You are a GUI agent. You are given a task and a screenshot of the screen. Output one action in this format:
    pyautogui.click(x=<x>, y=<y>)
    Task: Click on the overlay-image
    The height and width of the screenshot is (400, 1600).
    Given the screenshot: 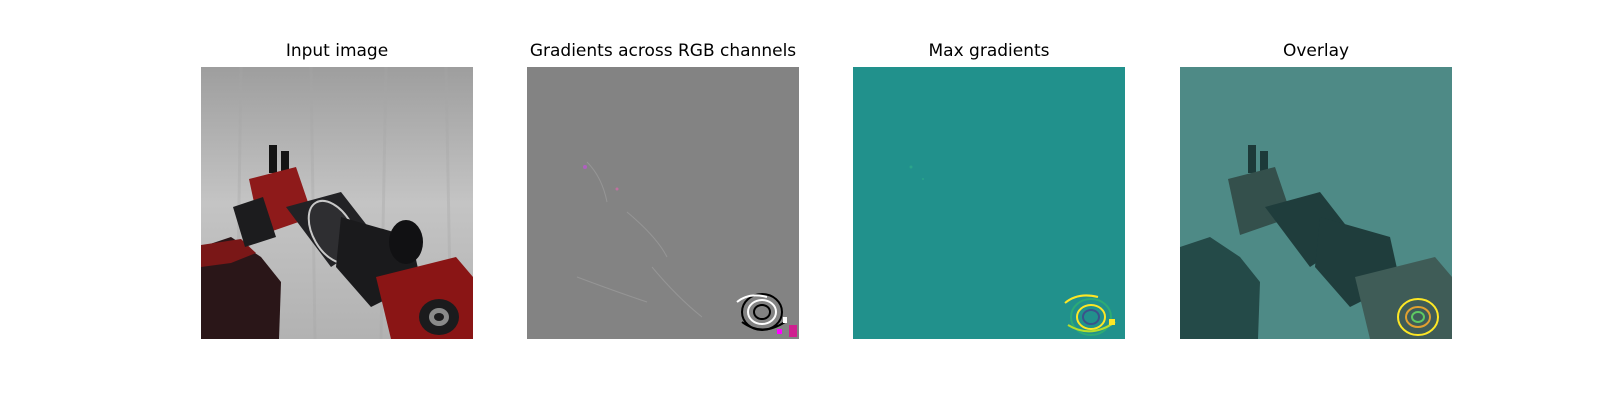 What is the action you would take?
    pyautogui.click(x=1316, y=203)
    